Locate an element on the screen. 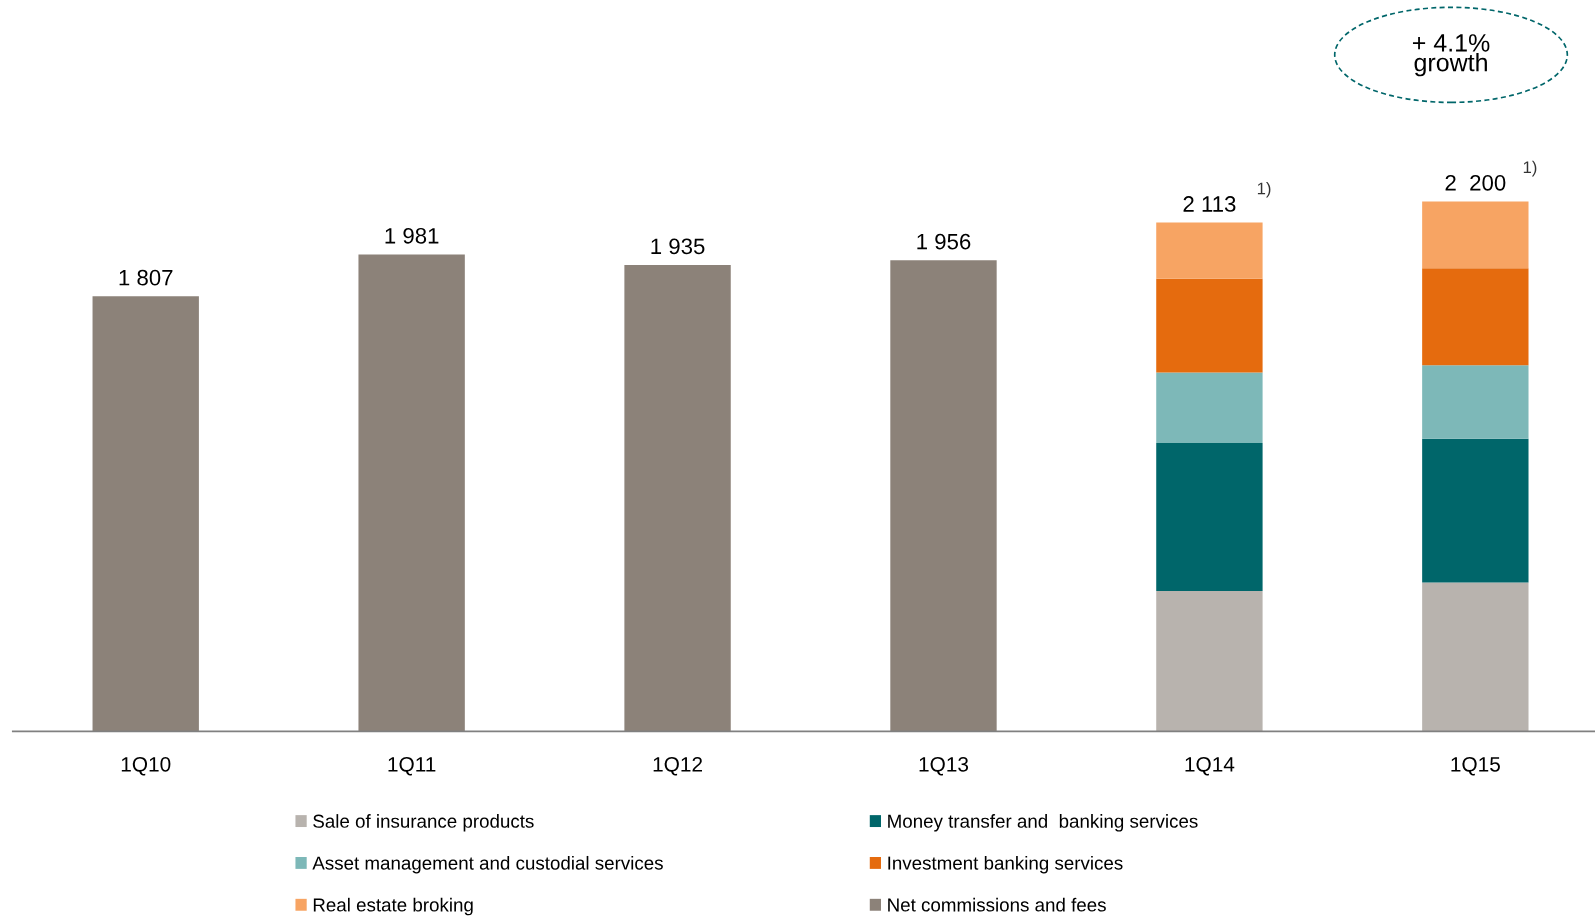 This screenshot has width=1595, height=920. legend-label: Investment banking services is located at coordinates (1005, 864).